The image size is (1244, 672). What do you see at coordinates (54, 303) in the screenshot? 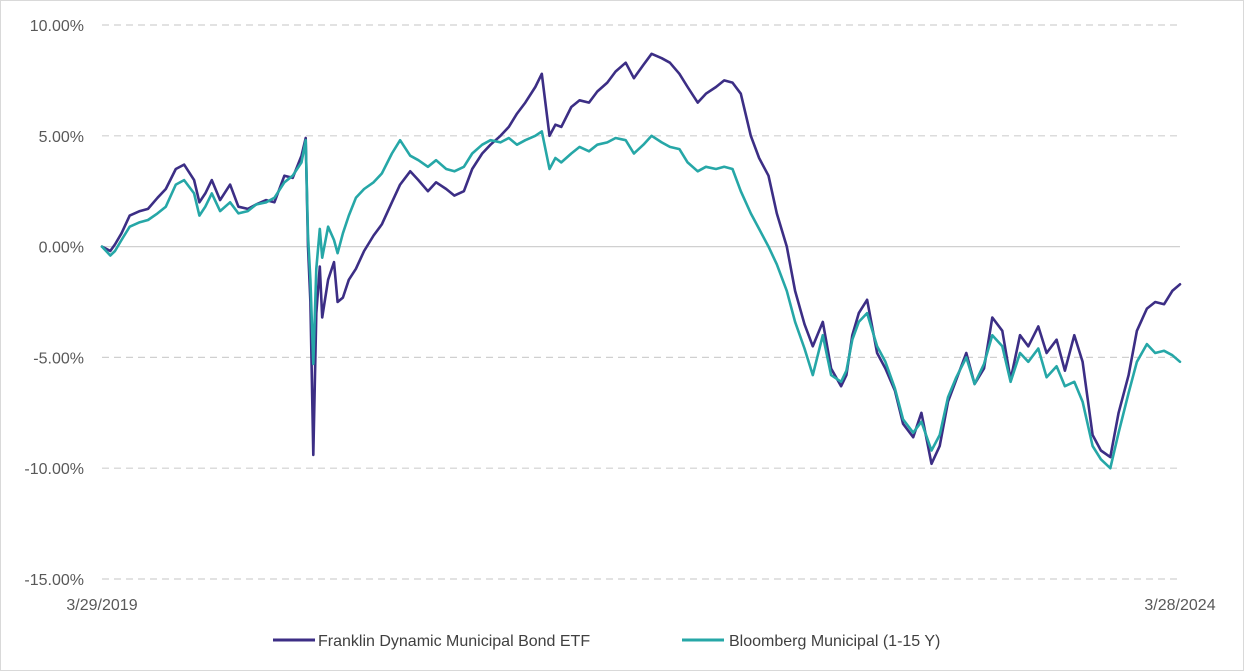
I see `y-axis-labels: 10.00% 5.00% 0.00% -5.00% -10.00% -15.00%` at bounding box center [54, 303].